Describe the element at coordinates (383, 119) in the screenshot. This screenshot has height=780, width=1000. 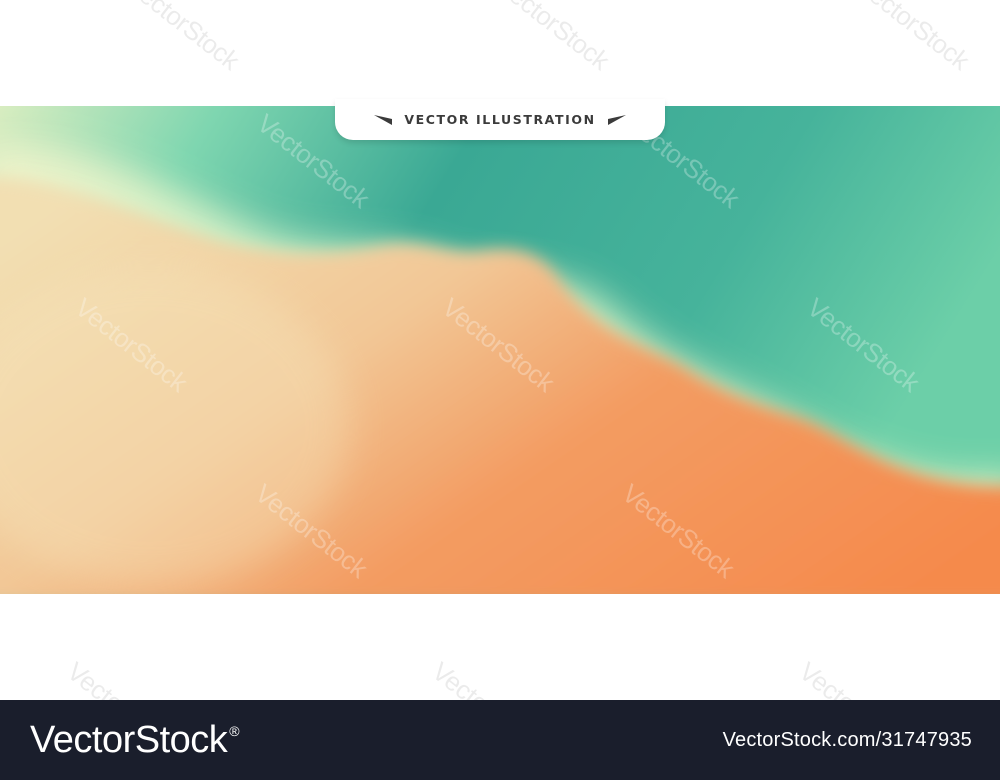
I see `left-pennant-icon` at that location.